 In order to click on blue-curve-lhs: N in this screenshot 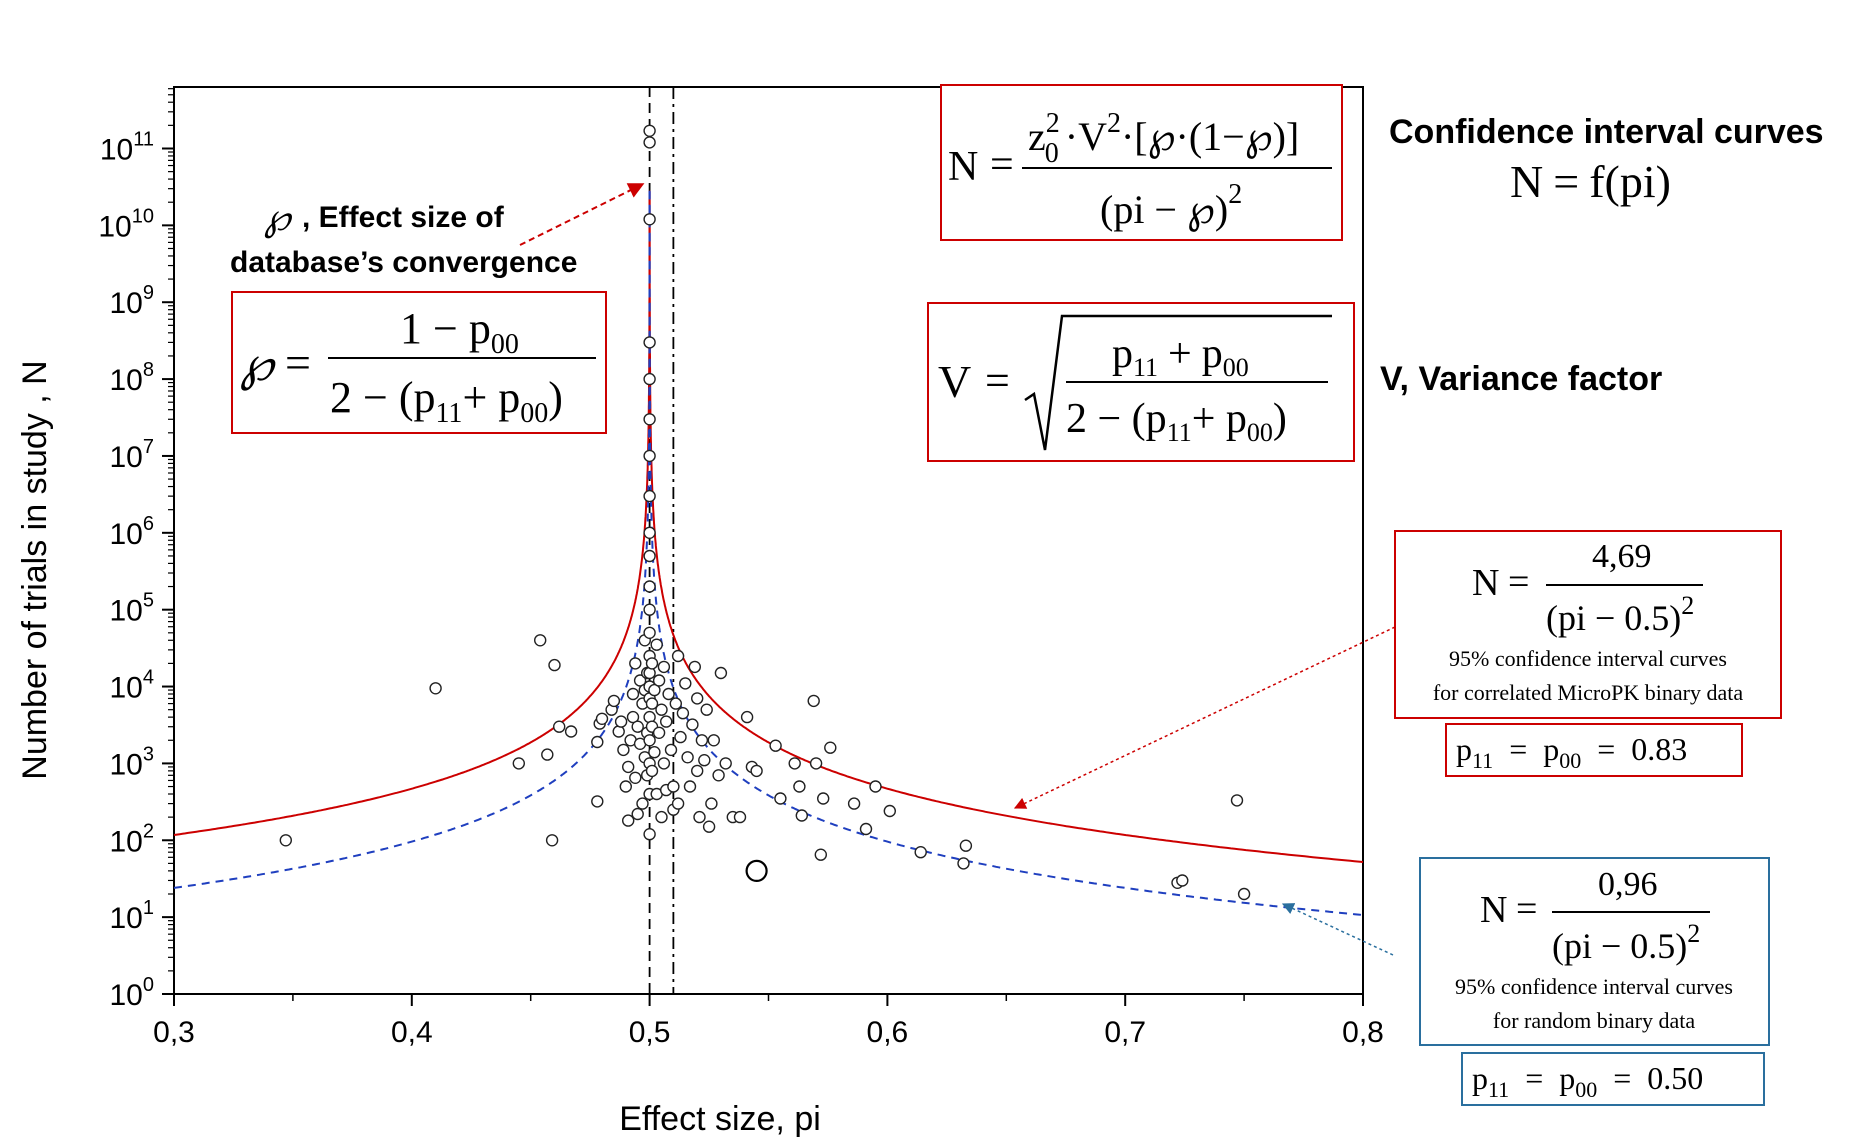, I will do `click(1493, 910)`.